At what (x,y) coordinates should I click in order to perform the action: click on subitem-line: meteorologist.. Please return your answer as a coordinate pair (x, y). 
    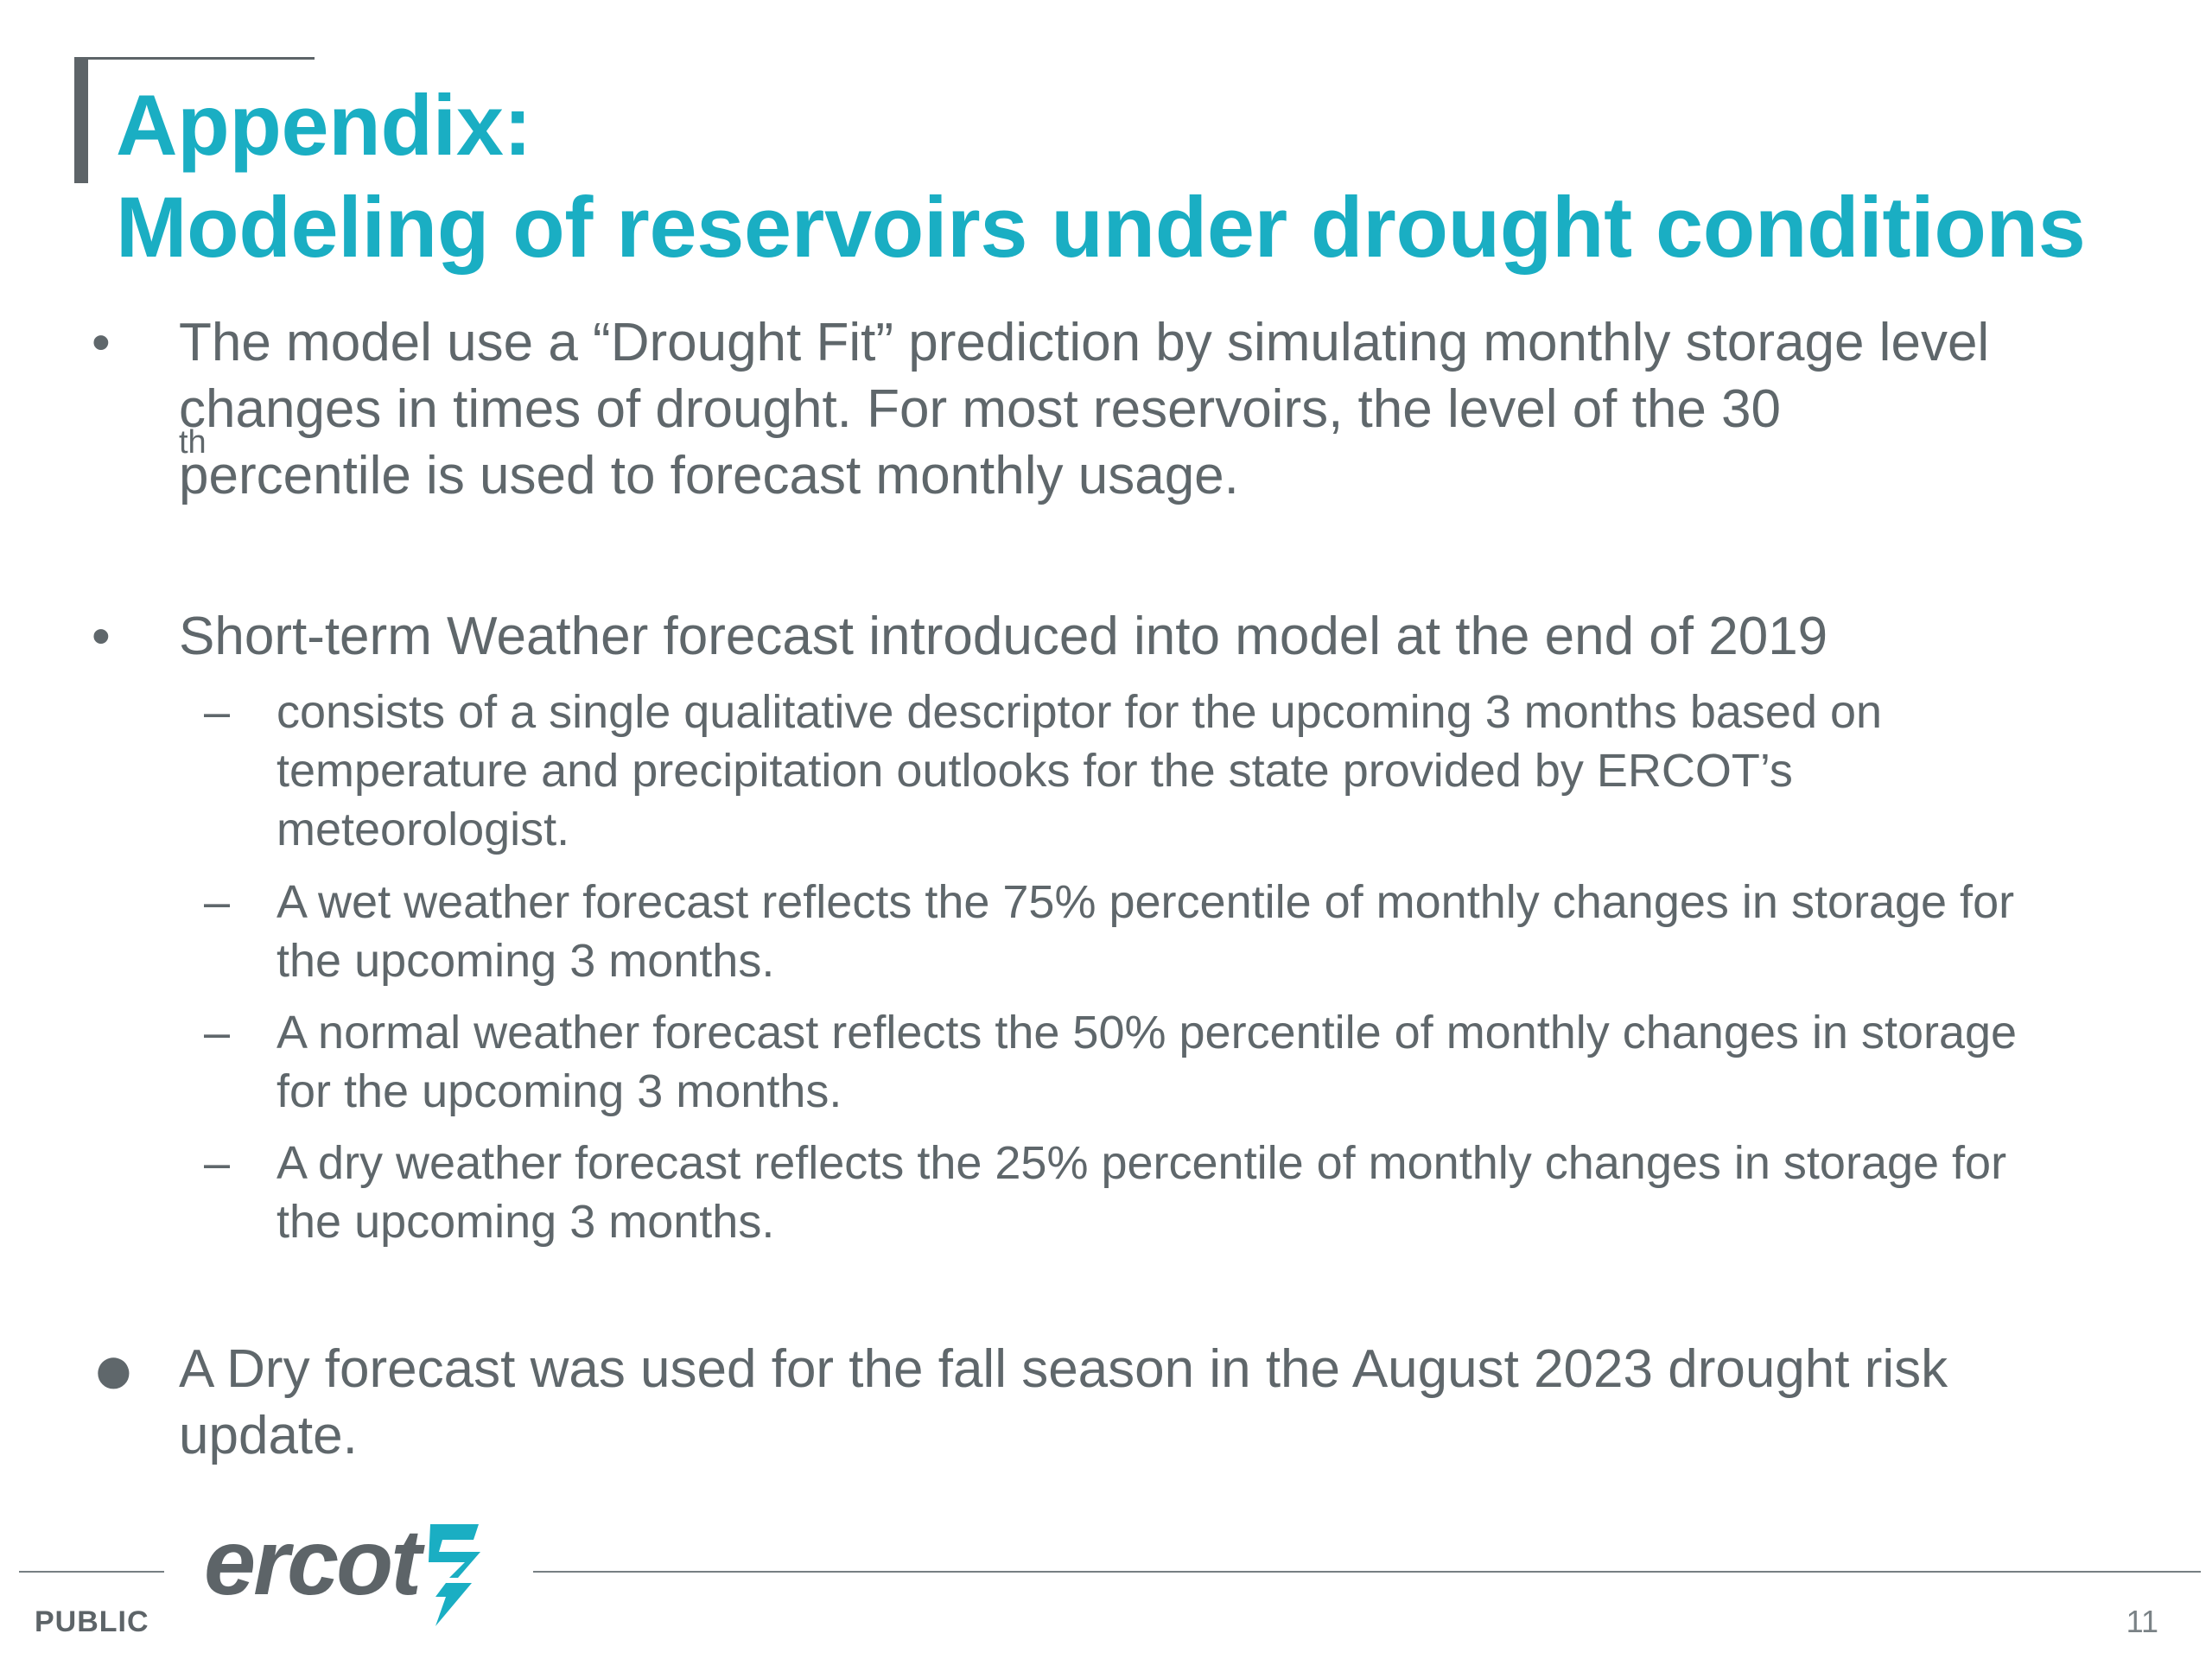
    Looking at the image, I should click on (423, 829).